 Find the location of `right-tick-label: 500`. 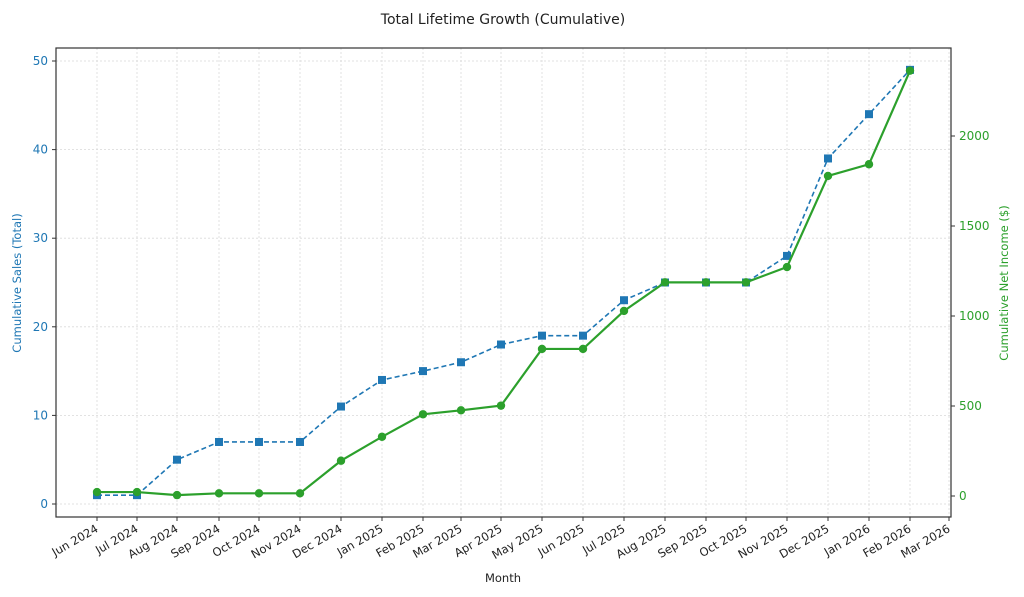

right-tick-label: 500 is located at coordinates (970, 406).